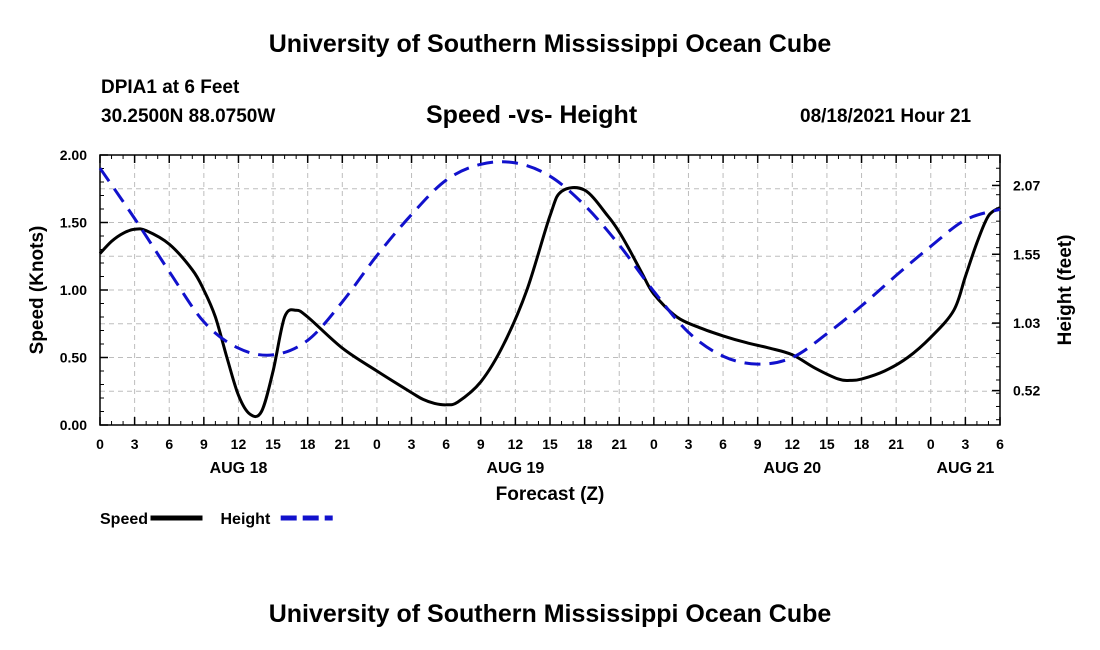  I want to click on y2-tick-label: 1.55, so click(1026, 254).